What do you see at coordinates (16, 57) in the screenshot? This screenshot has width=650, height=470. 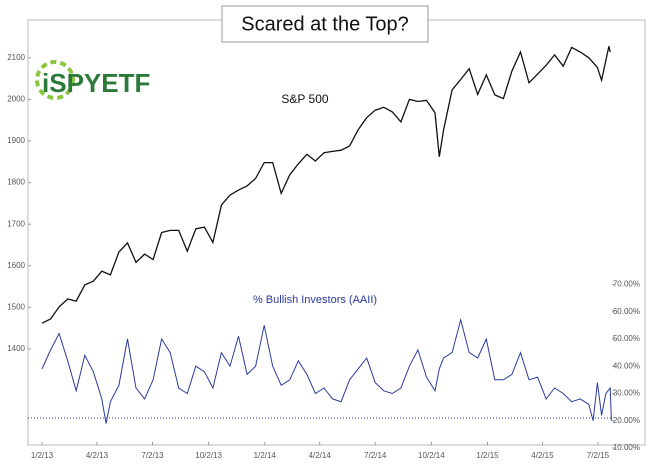 I see `y-tick-label: 2100` at bounding box center [16, 57].